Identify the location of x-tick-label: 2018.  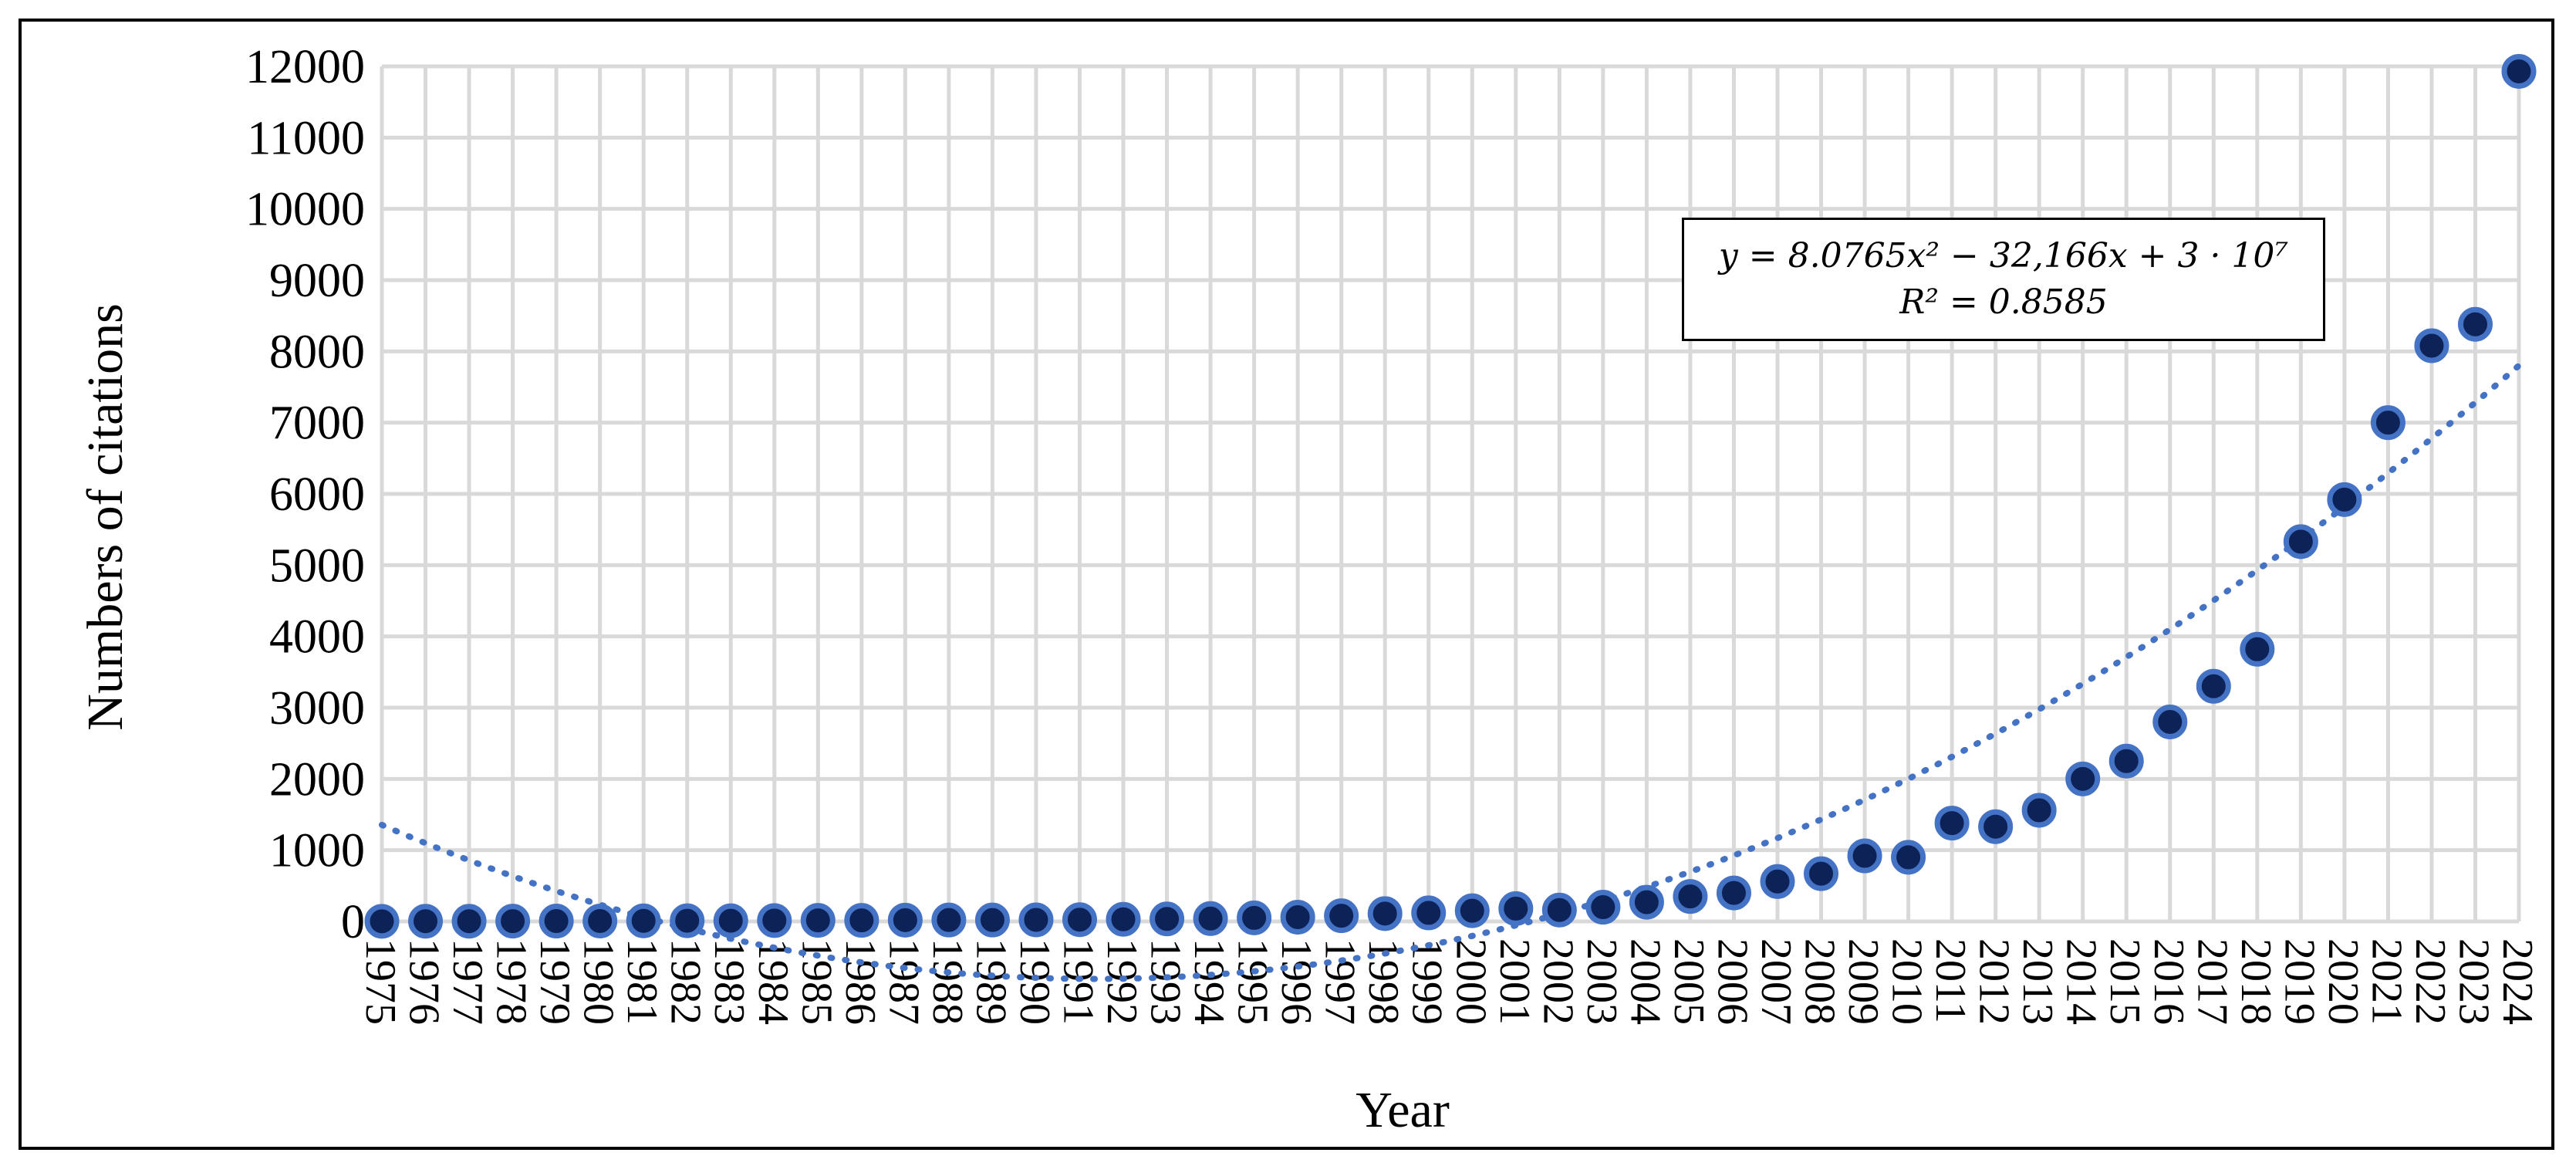
(2256, 981).